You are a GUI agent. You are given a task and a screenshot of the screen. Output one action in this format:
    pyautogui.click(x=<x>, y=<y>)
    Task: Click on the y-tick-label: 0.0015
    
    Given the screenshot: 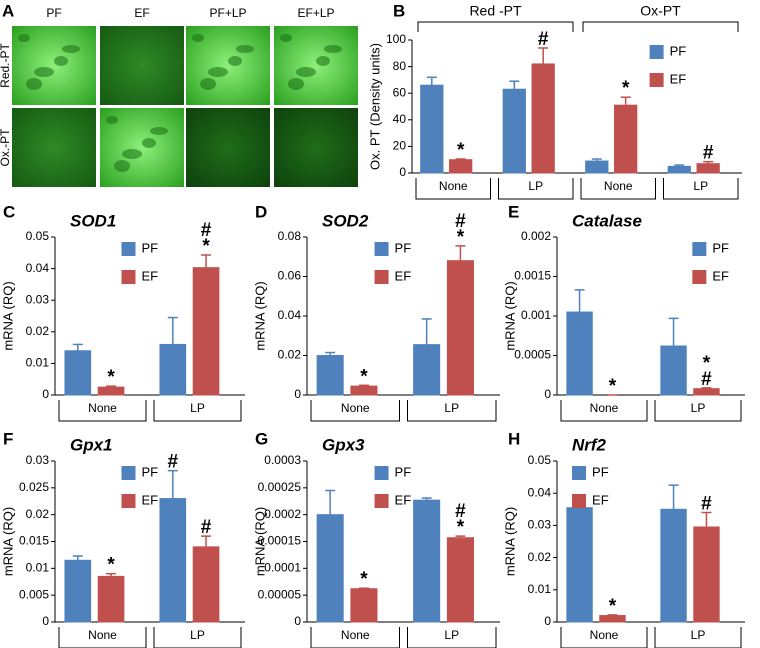 What is the action you would take?
    pyautogui.click(x=532, y=276)
    